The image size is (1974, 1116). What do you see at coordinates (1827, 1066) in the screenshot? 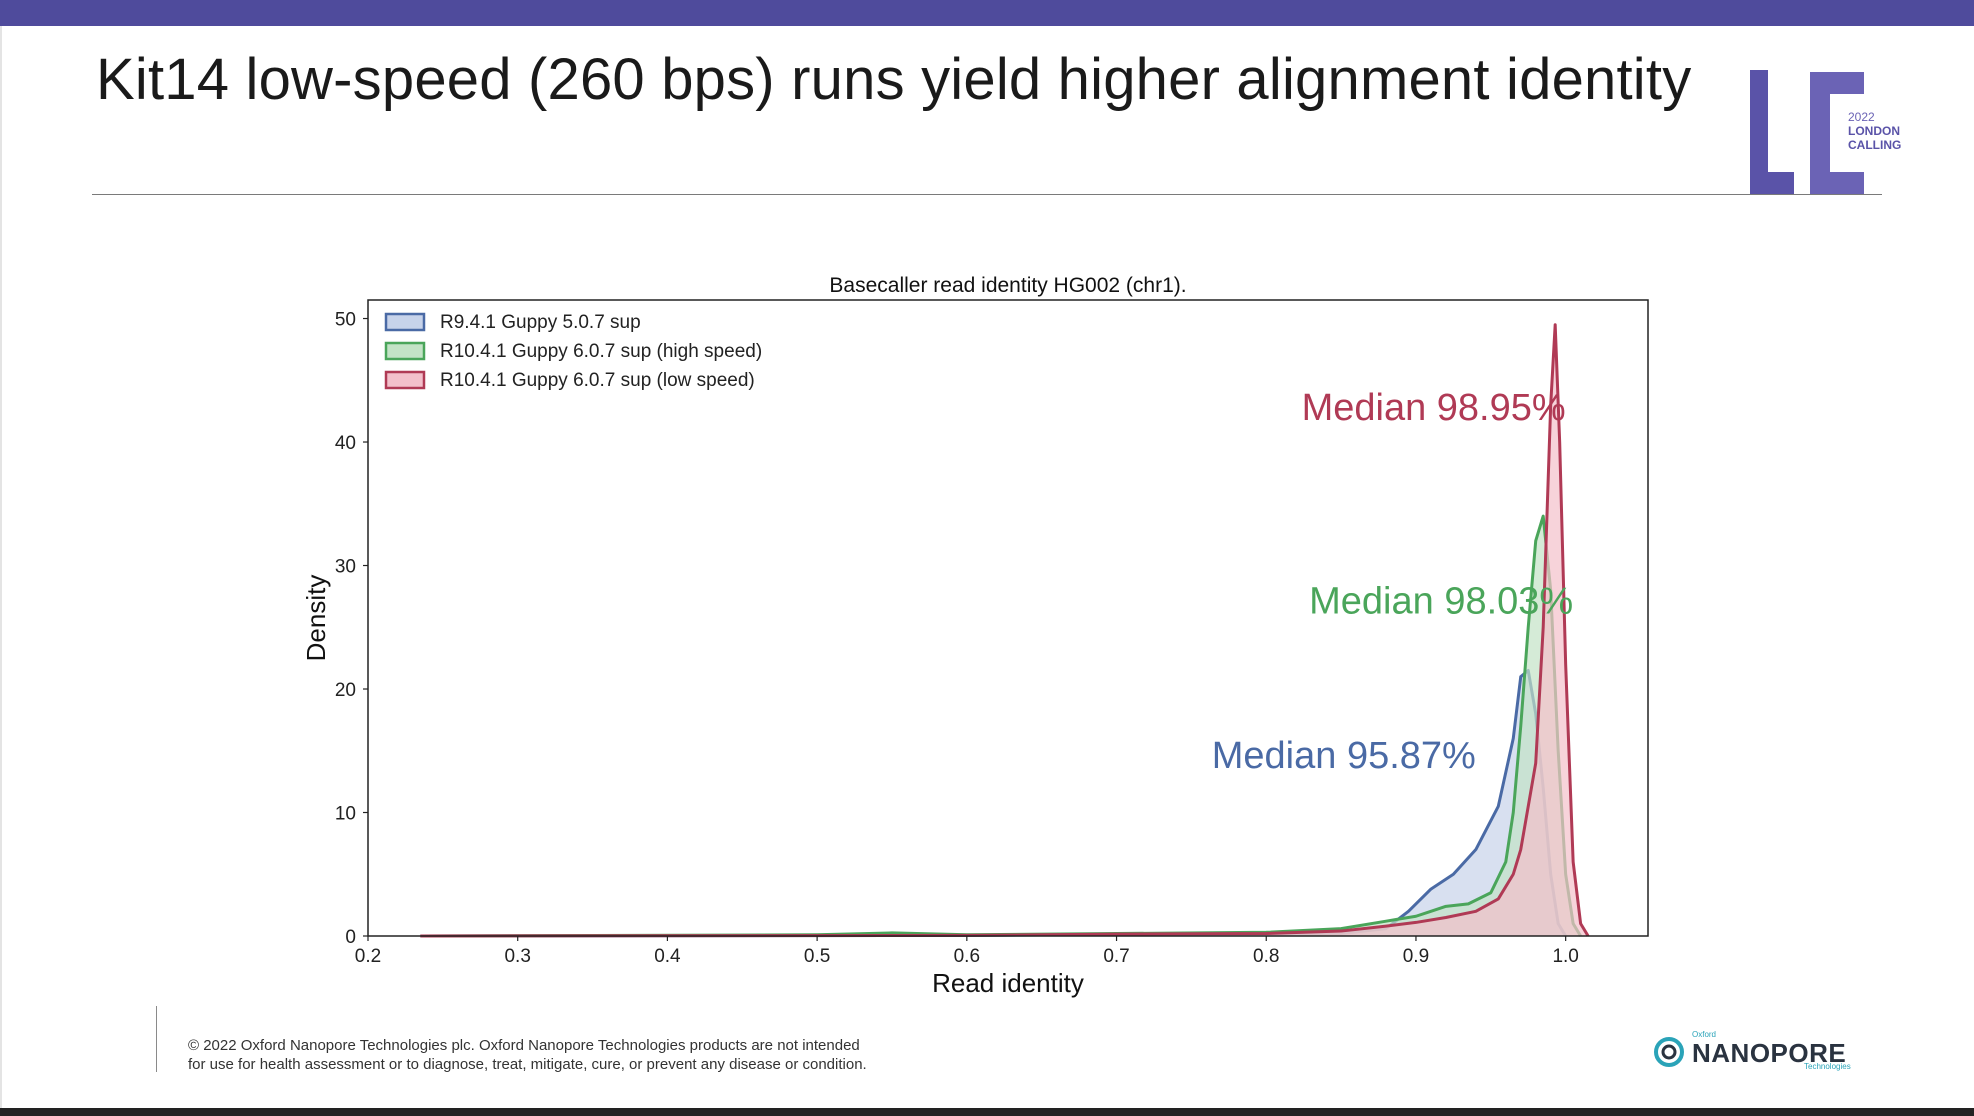
I see `nanopore-technologies: Technologies` at bounding box center [1827, 1066].